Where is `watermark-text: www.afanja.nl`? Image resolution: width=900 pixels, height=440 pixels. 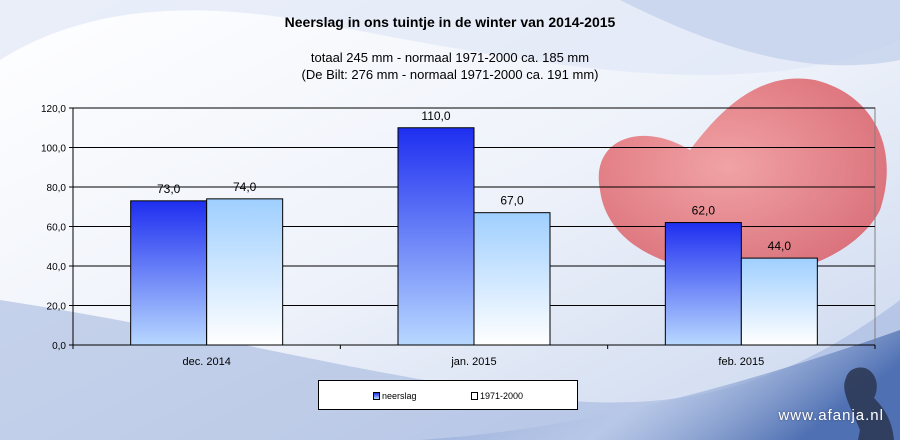 watermark-text: www.afanja.nl is located at coordinates (831, 415).